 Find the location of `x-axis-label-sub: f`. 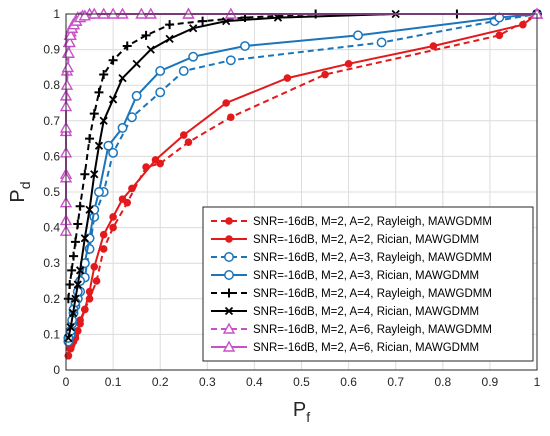

x-axis-label-sub: f is located at coordinates (308, 417).